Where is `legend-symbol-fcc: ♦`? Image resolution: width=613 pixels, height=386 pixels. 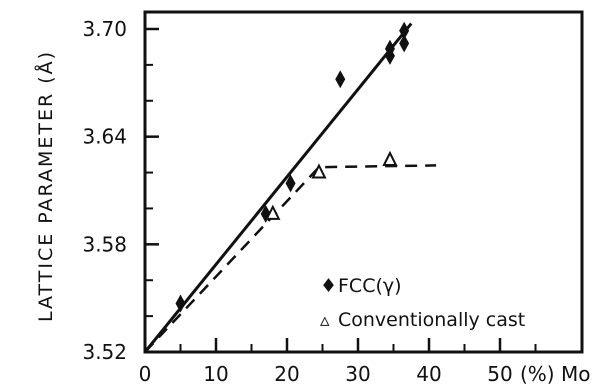 legend-symbol-fcc: ♦ is located at coordinates (328, 286).